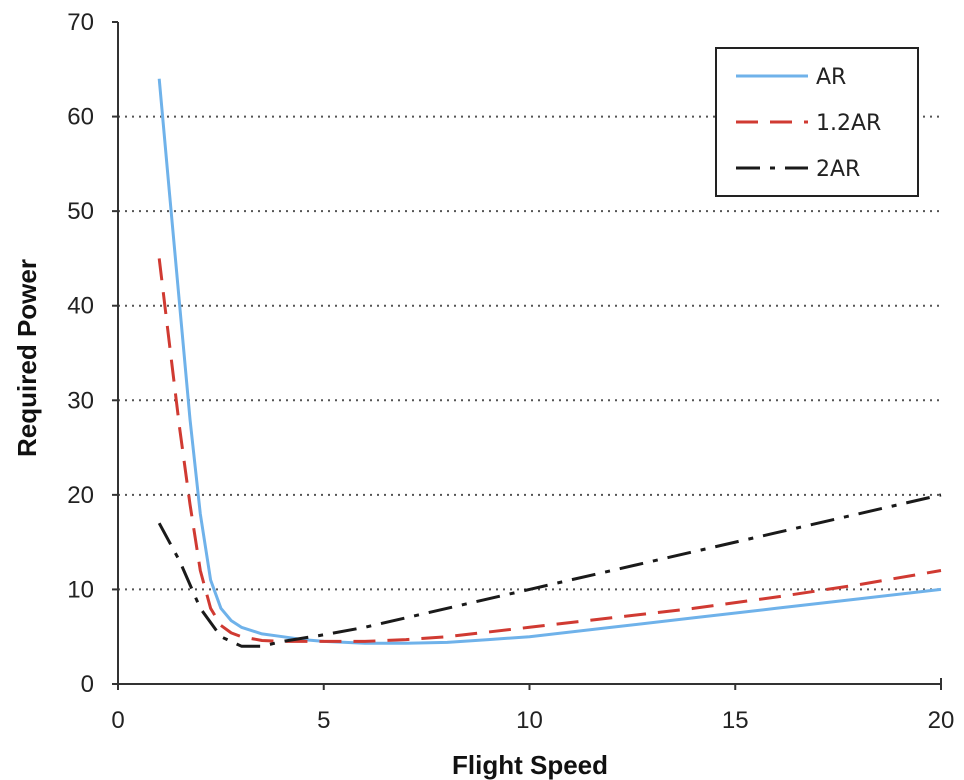  I want to click on x-tick-label: 5, so click(323, 720).